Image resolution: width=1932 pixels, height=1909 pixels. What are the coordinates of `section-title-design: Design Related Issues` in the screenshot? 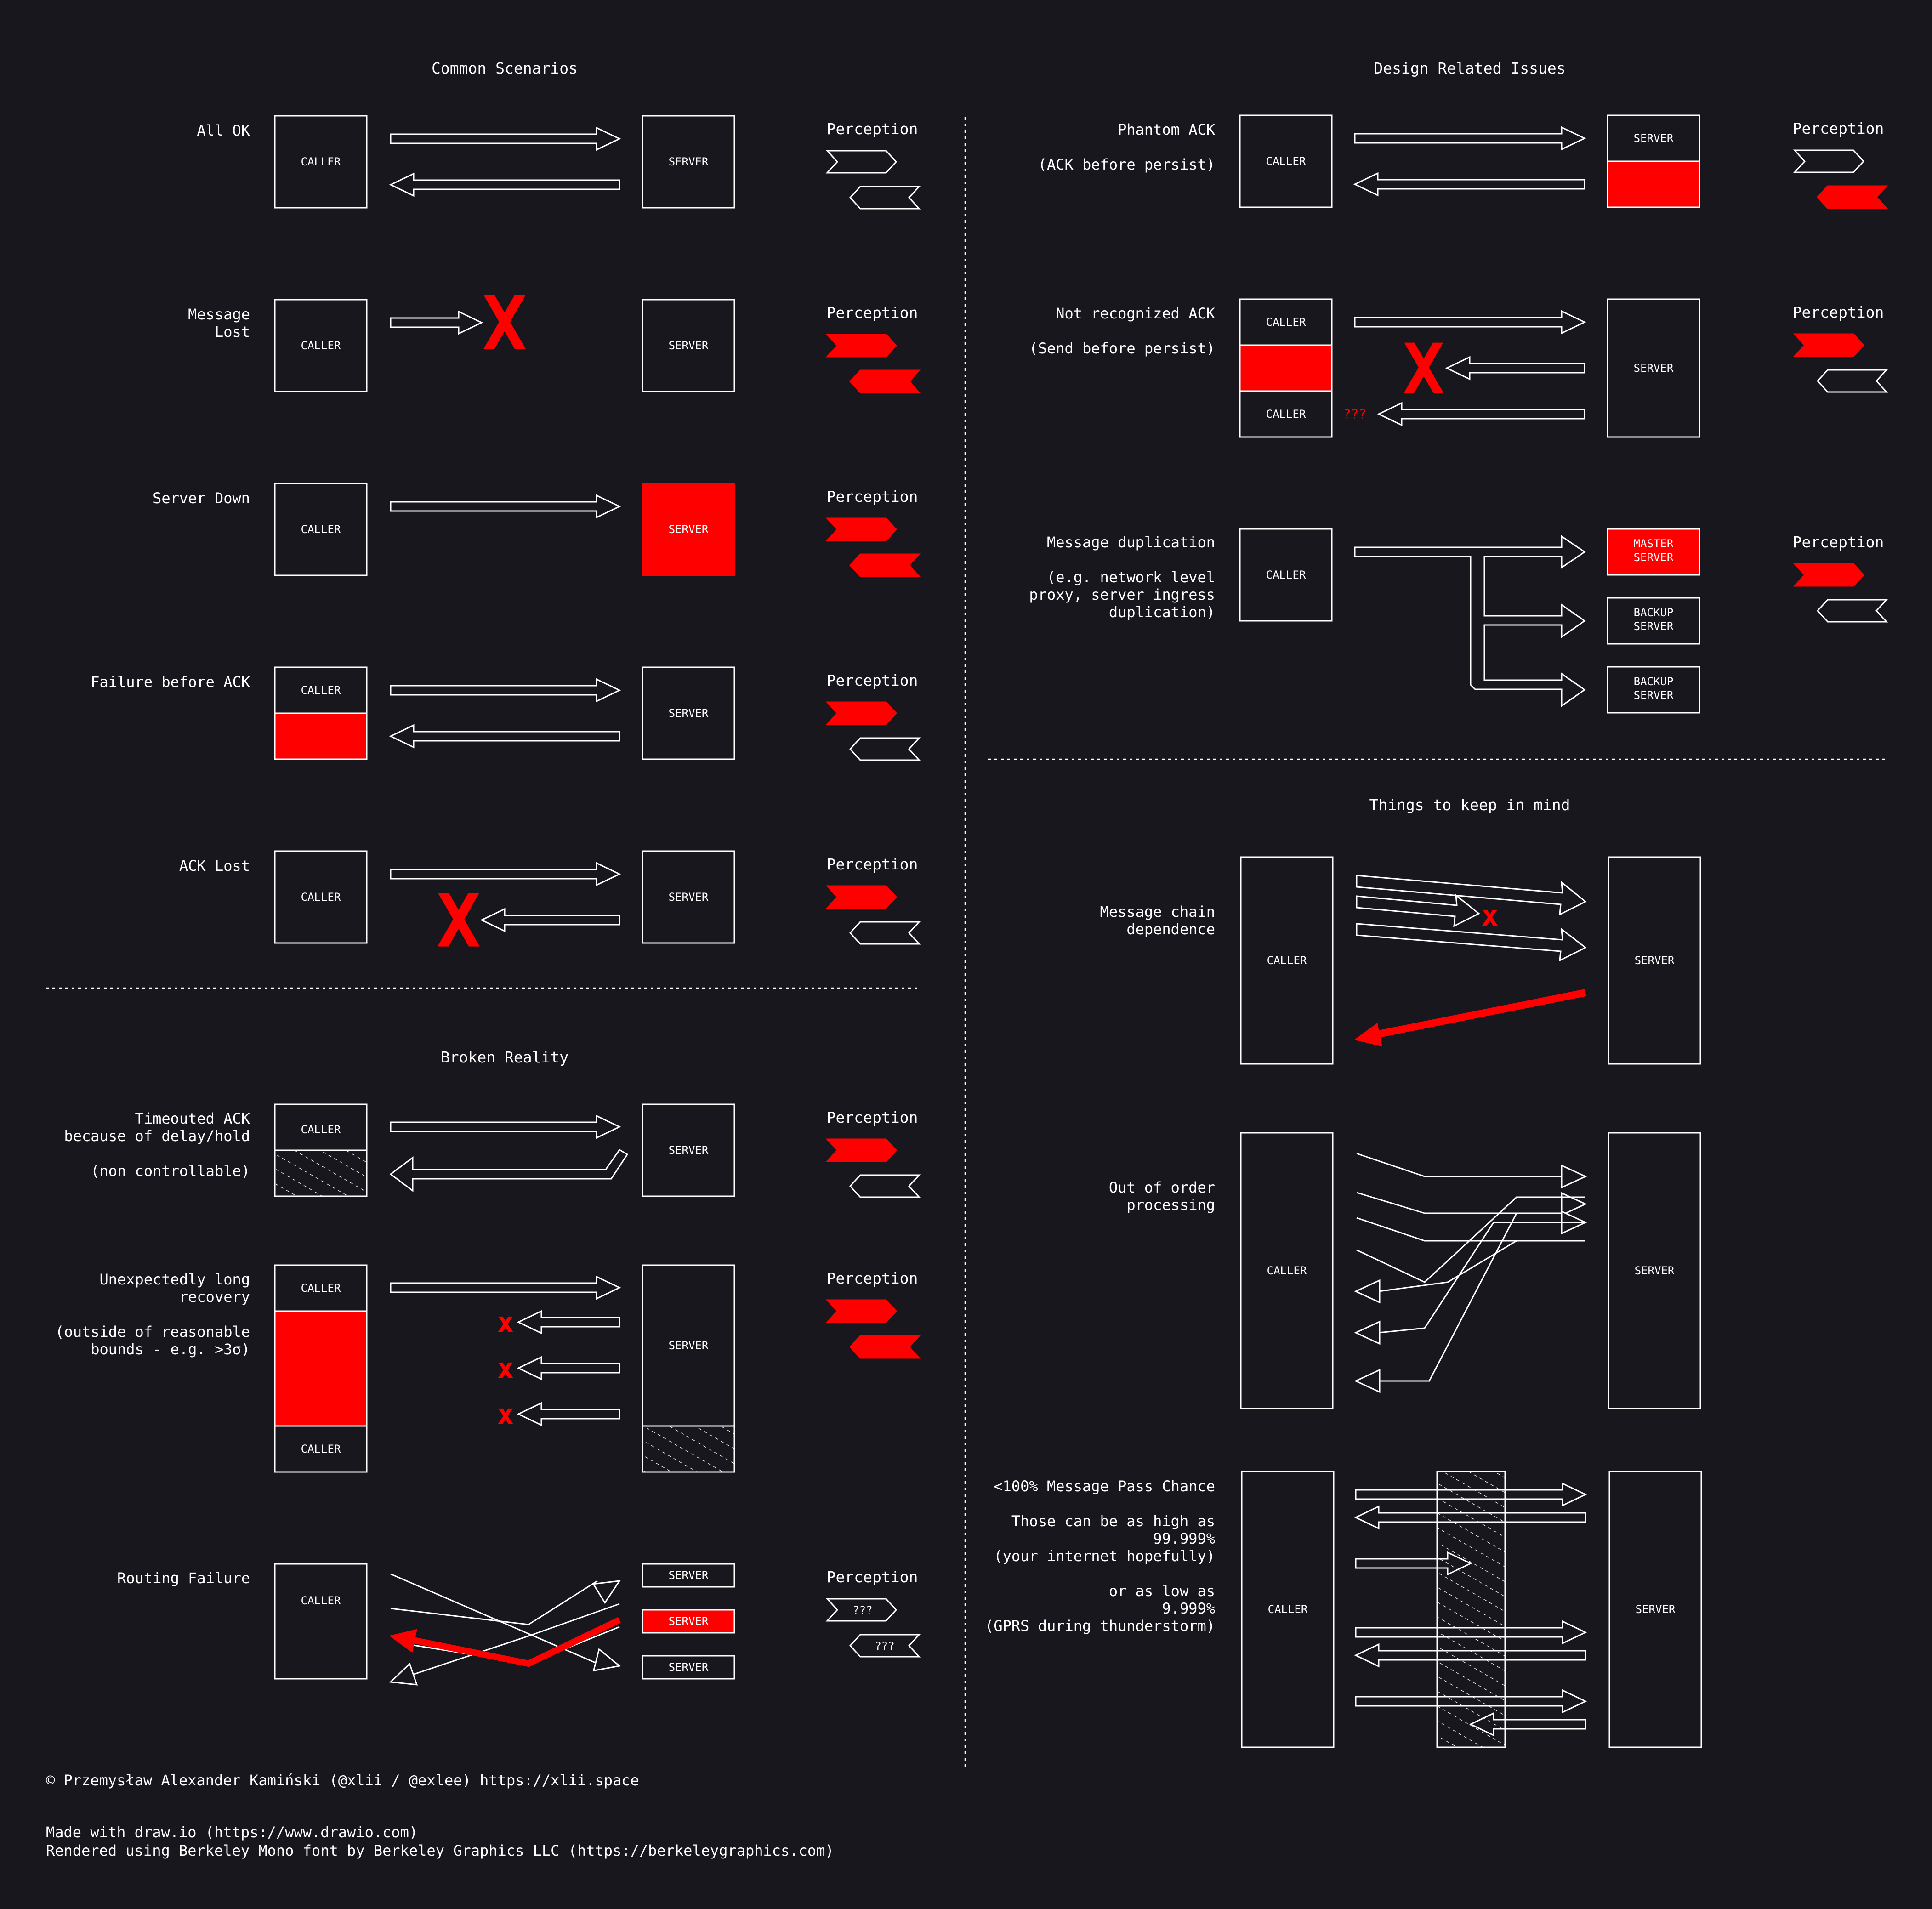 It's located at (1470, 68).